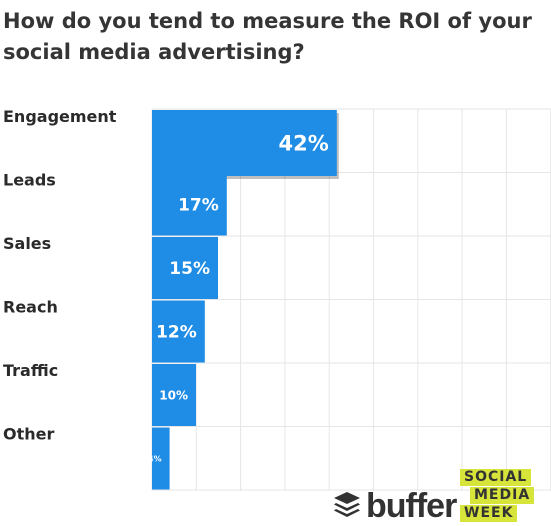  What do you see at coordinates (244, 143) in the screenshot?
I see `bar-engagement` at bounding box center [244, 143].